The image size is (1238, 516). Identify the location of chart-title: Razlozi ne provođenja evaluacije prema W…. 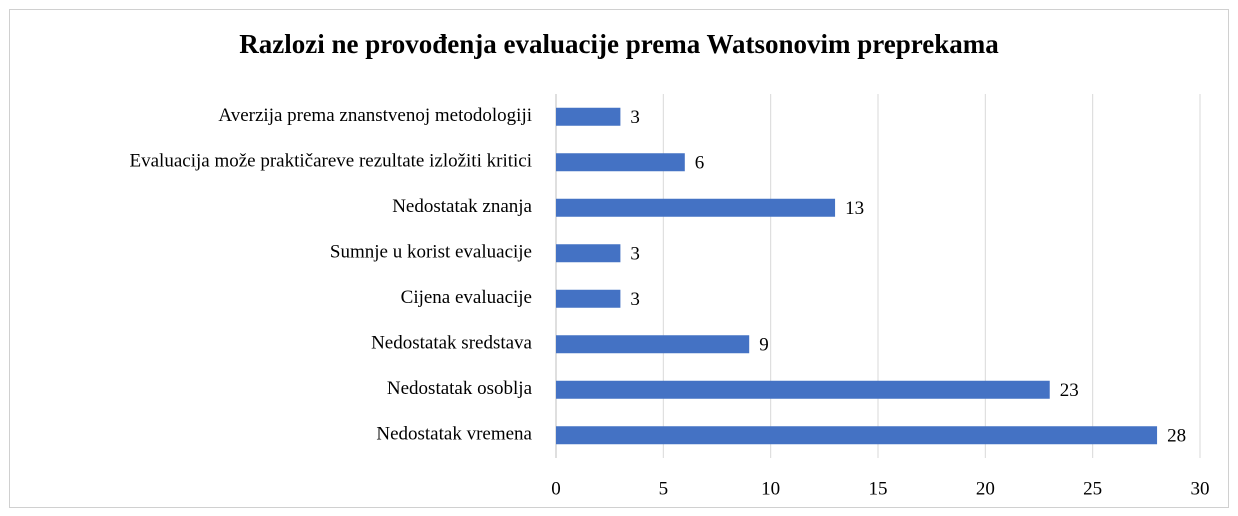
(619, 44).